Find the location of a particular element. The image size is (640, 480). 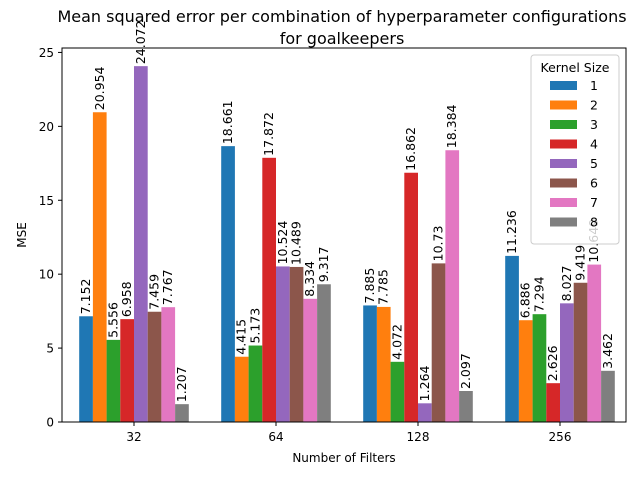

data-label-kernel-8-filters-64: 9.317 is located at coordinates (323, 264).